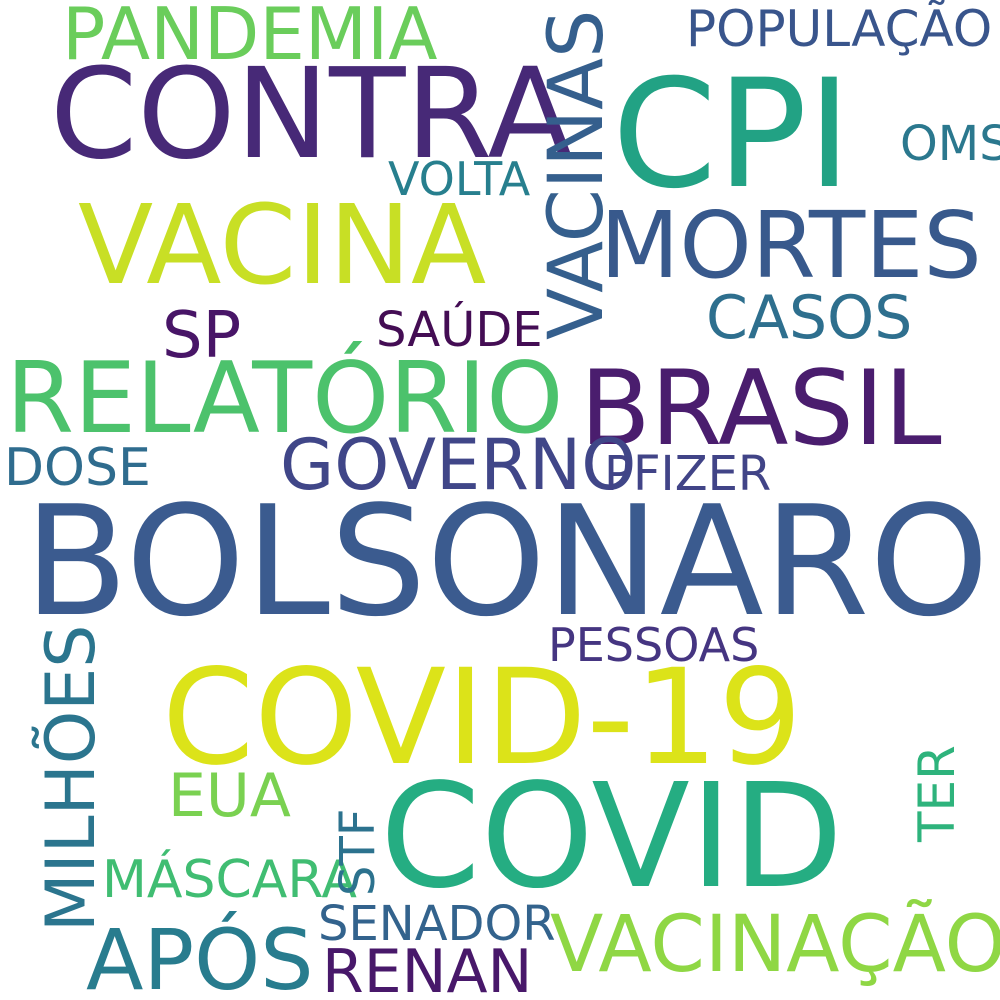 The image size is (1000, 1000). I want to click on word-saude: SAÚDE, so click(459, 330).